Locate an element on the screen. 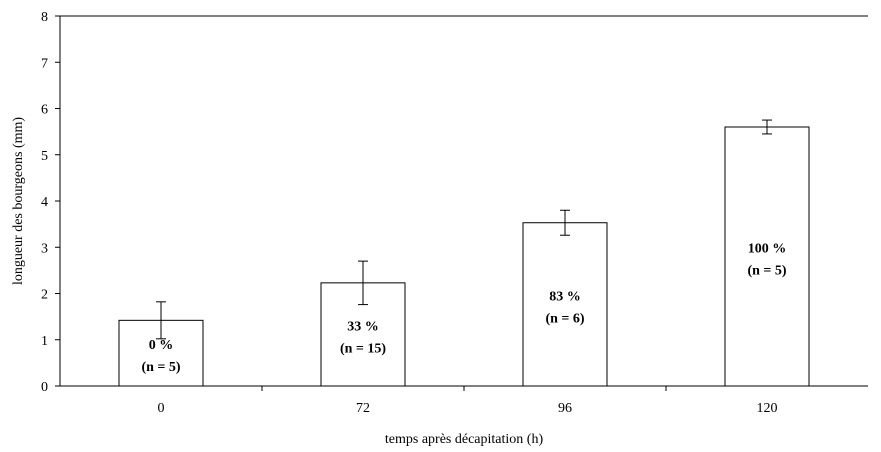 The width and height of the screenshot is (881, 452). y-tick-label: 1 is located at coordinates (44, 341).